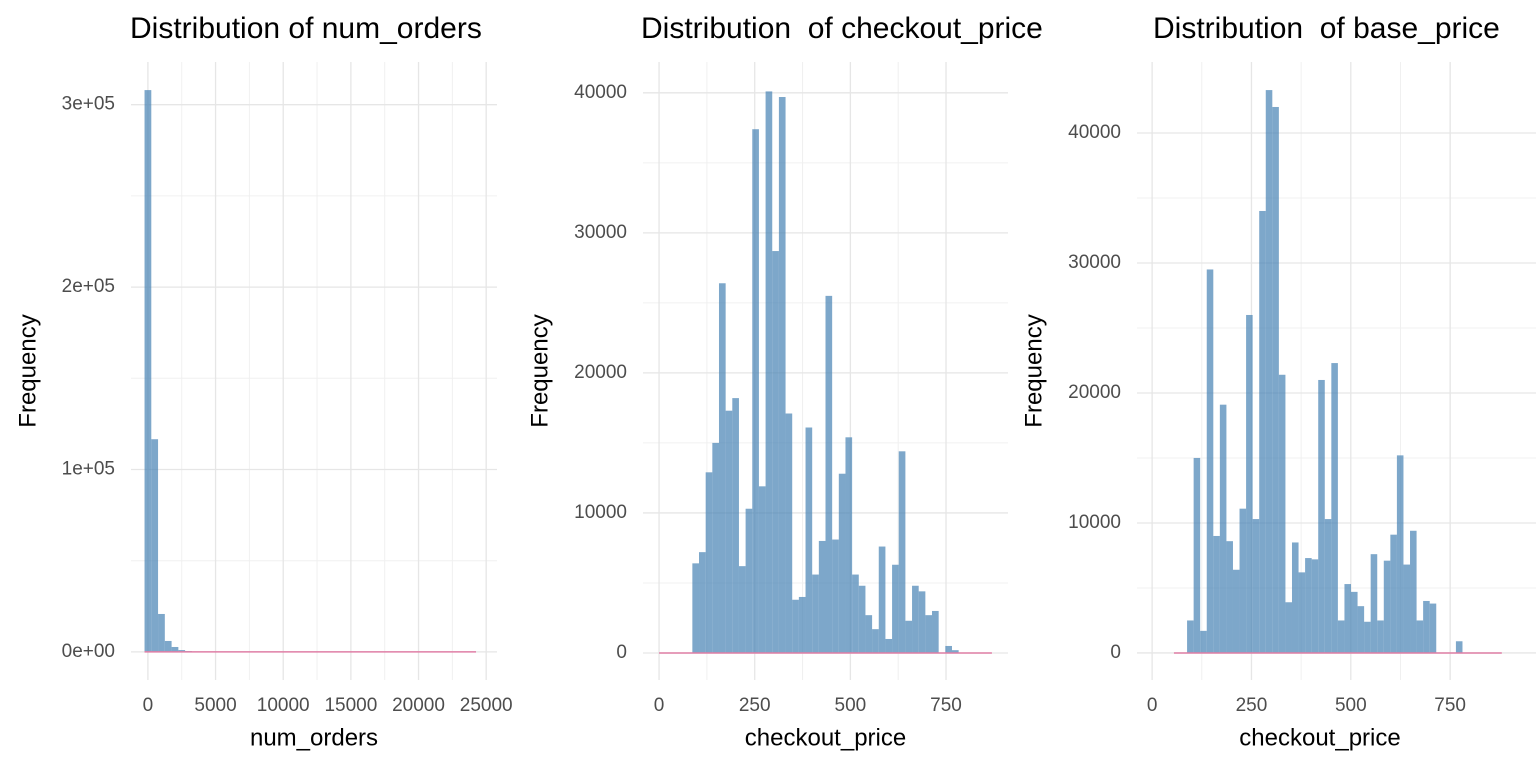 This screenshot has height=768, width=1536. I want to click on x-tick-label: 10000, so click(283, 705).